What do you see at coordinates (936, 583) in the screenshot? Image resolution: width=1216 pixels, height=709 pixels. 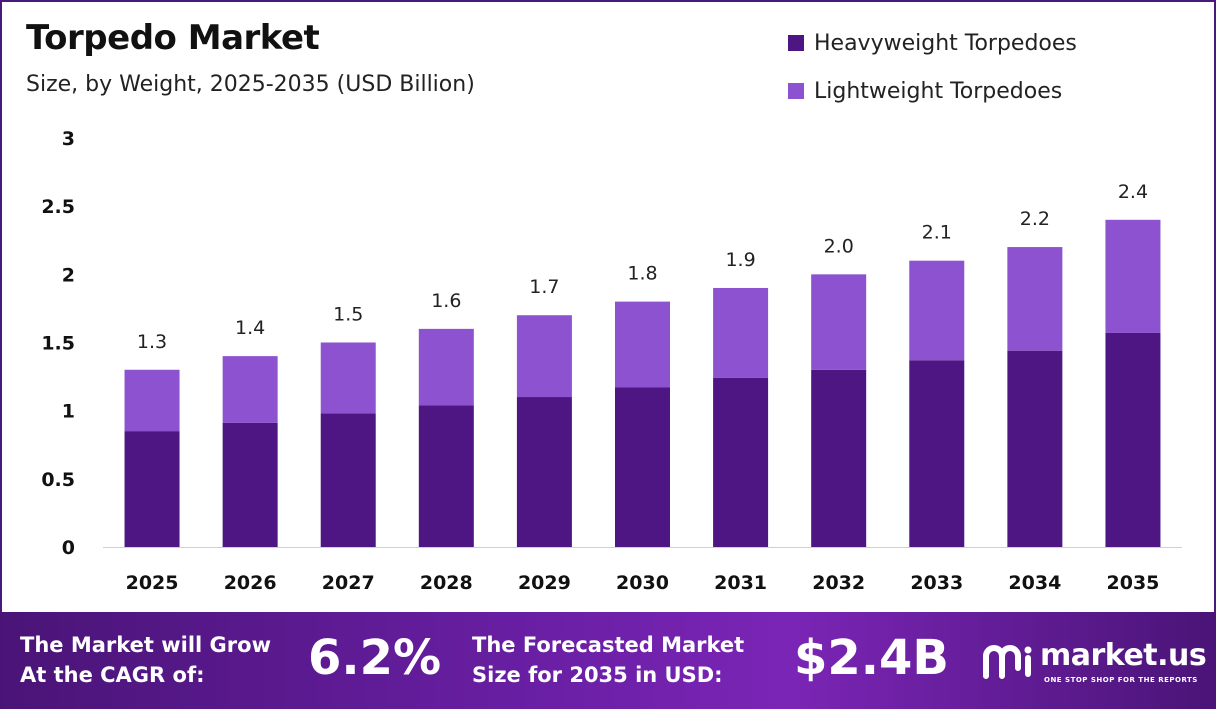 I see `x-tick-label: 2033` at bounding box center [936, 583].